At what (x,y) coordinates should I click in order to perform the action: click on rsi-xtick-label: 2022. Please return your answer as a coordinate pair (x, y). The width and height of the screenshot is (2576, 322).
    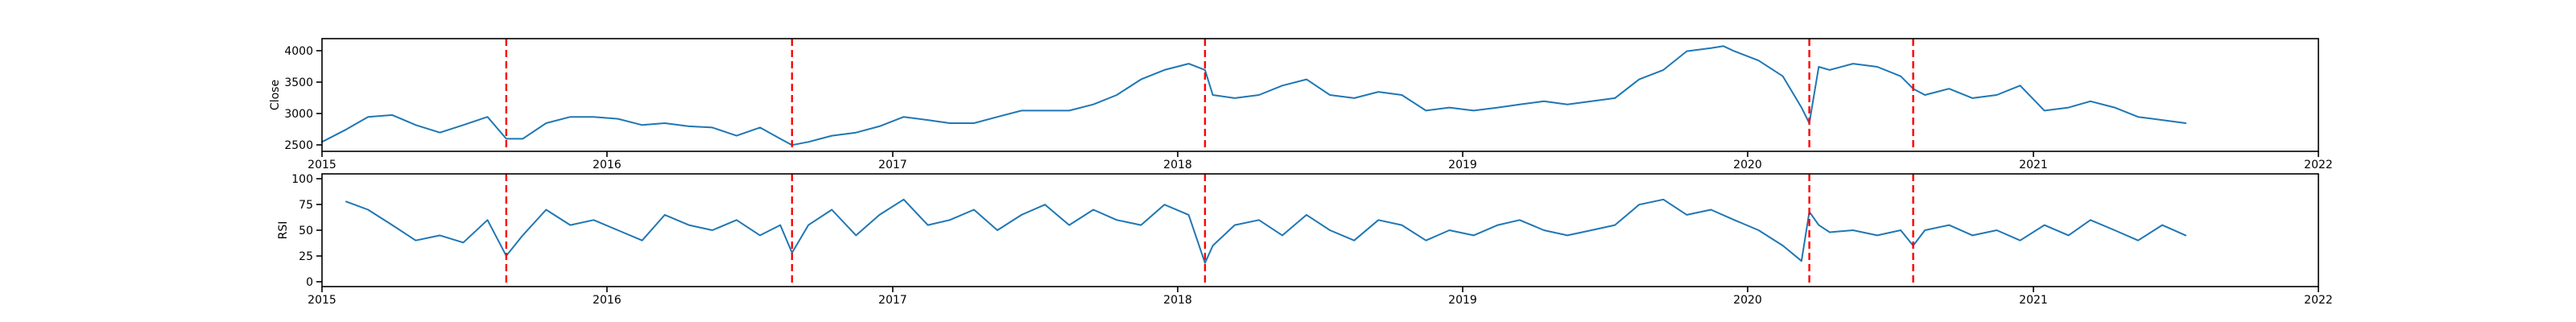
    Looking at the image, I should click on (2318, 300).